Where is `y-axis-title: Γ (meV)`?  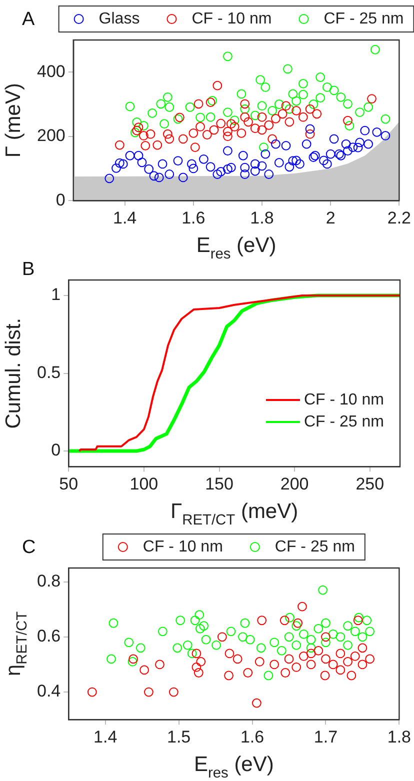 y-axis-title: Γ (meV) is located at coordinates (13, 120).